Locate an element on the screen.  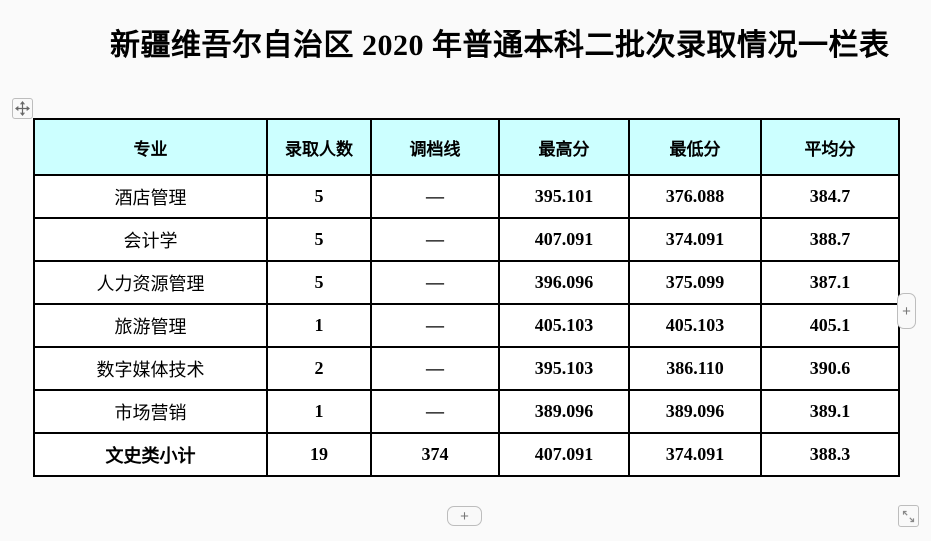
header-row: 专业 录取人数 调档线 最高分 最低分 平均分 is located at coordinates (466, 147).